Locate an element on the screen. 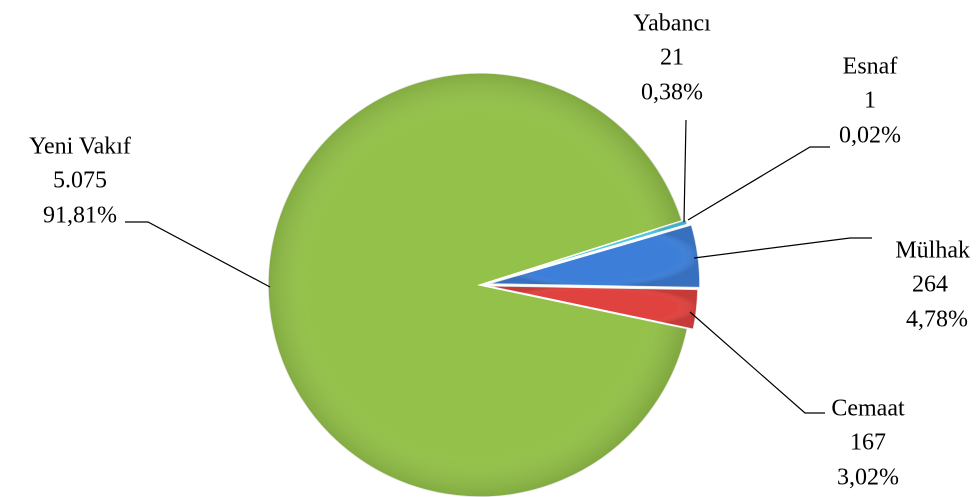 The width and height of the screenshot is (976, 497). value-label: 167 is located at coordinates (868, 443).